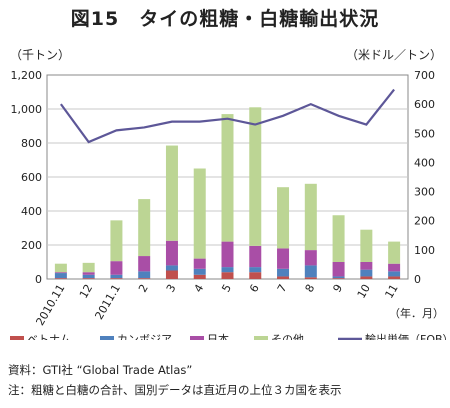 This screenshot has width=450, height=408. What do you see at coordinates (31, 143) in the screenshot?
I see `y-tick-label: 800` at bounding box center [31, 143].